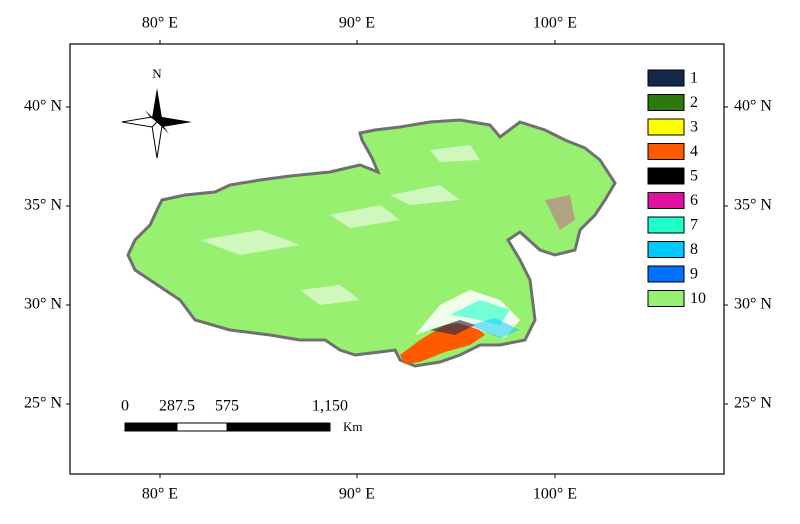 This screenshot has width=800, height=524. What do you see at coordinates (353, 426) in the screenshot?
I see `scale-unit: Km` at bounding box center [353, 426].